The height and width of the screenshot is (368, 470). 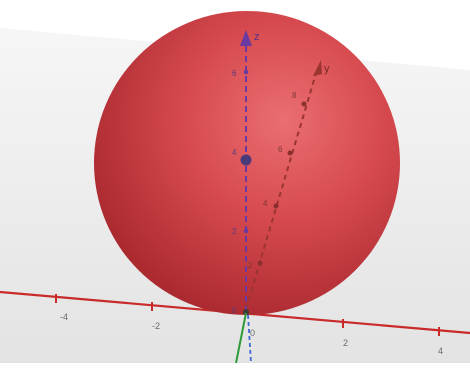 What do you see at coordinates (257, 37) in the screenshot?
I see `z-axis-label: z` at bounding box center [257, 37].